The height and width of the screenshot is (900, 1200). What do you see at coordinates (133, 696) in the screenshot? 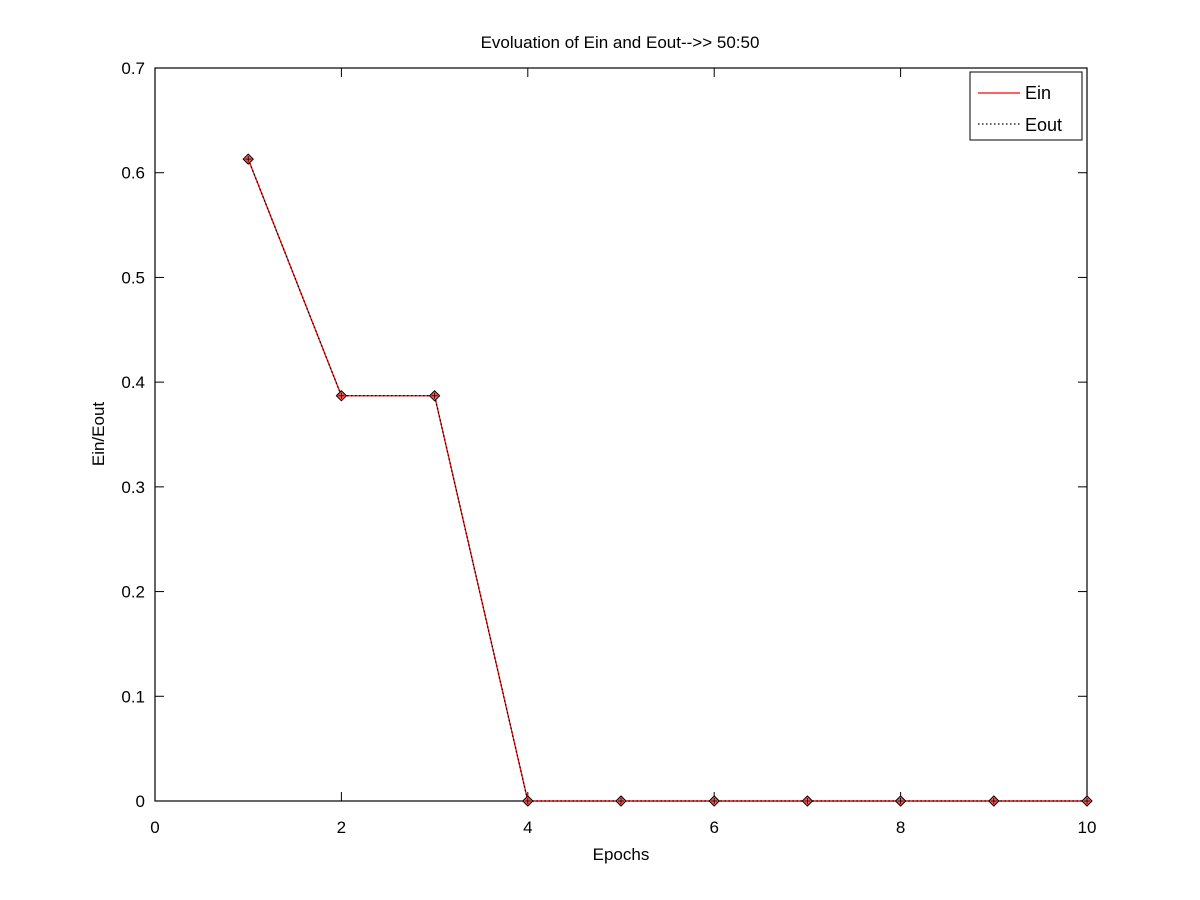
I see `y-tick-label: 0.1` at bounding box center [133, 696].